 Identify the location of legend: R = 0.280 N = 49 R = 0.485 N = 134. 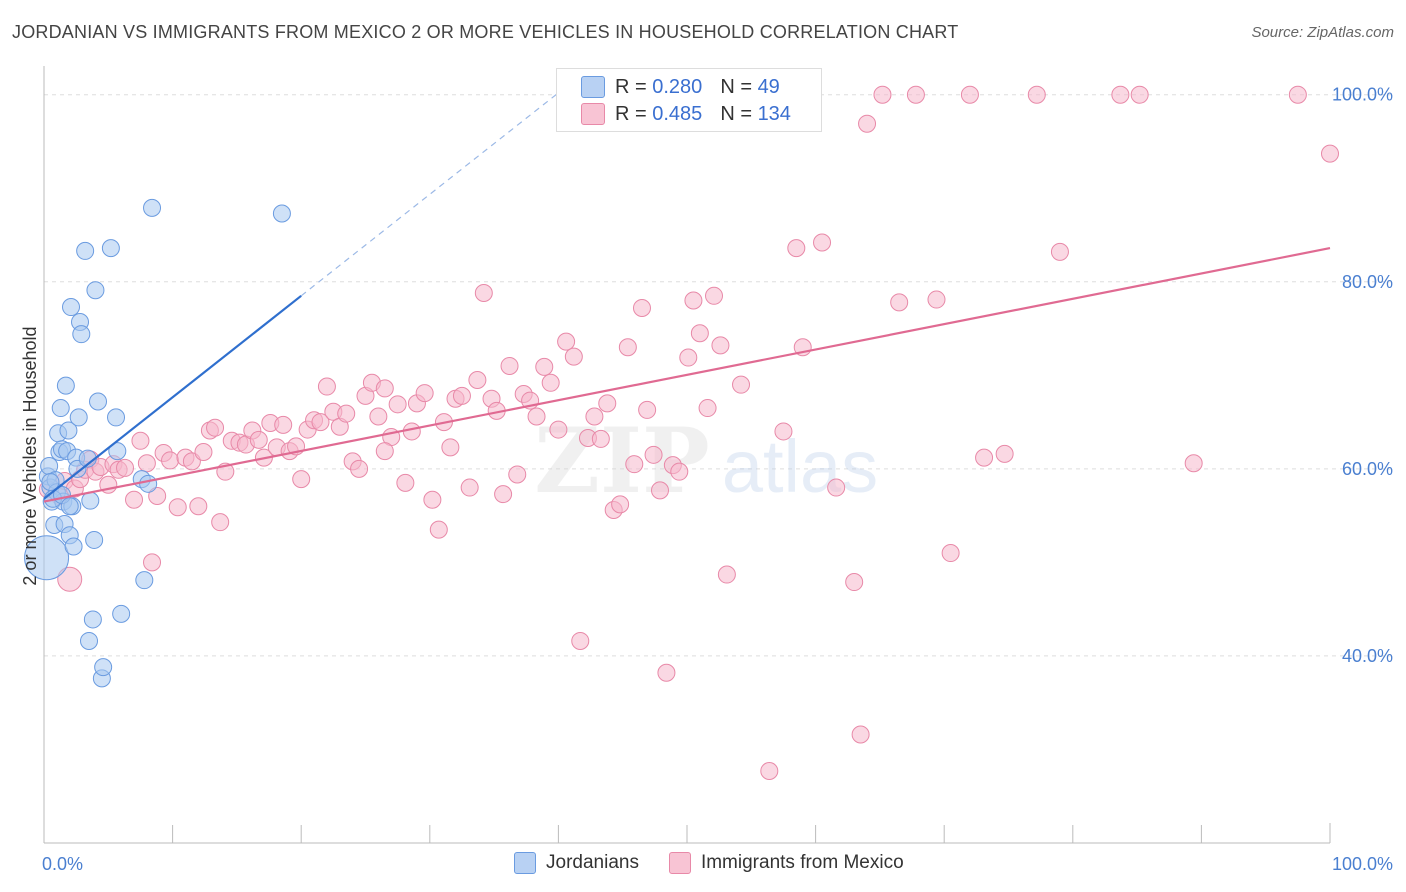
(689, 100).